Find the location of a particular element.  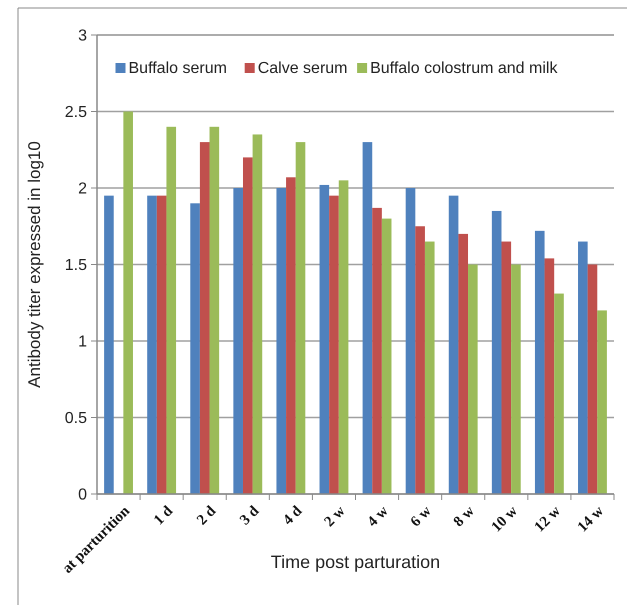

y-tick-label: 1 is located at coordinates (83, 342).